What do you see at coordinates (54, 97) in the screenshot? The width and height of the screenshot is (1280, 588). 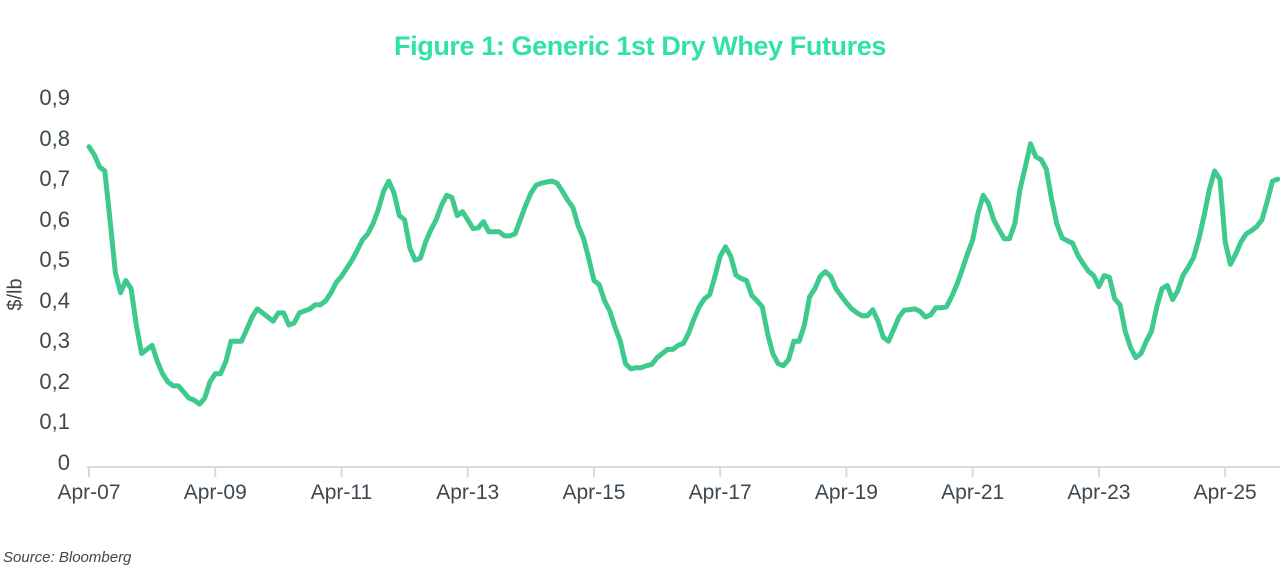 I see `y-tick-label: 0,9` at bounding box center [54, 97].